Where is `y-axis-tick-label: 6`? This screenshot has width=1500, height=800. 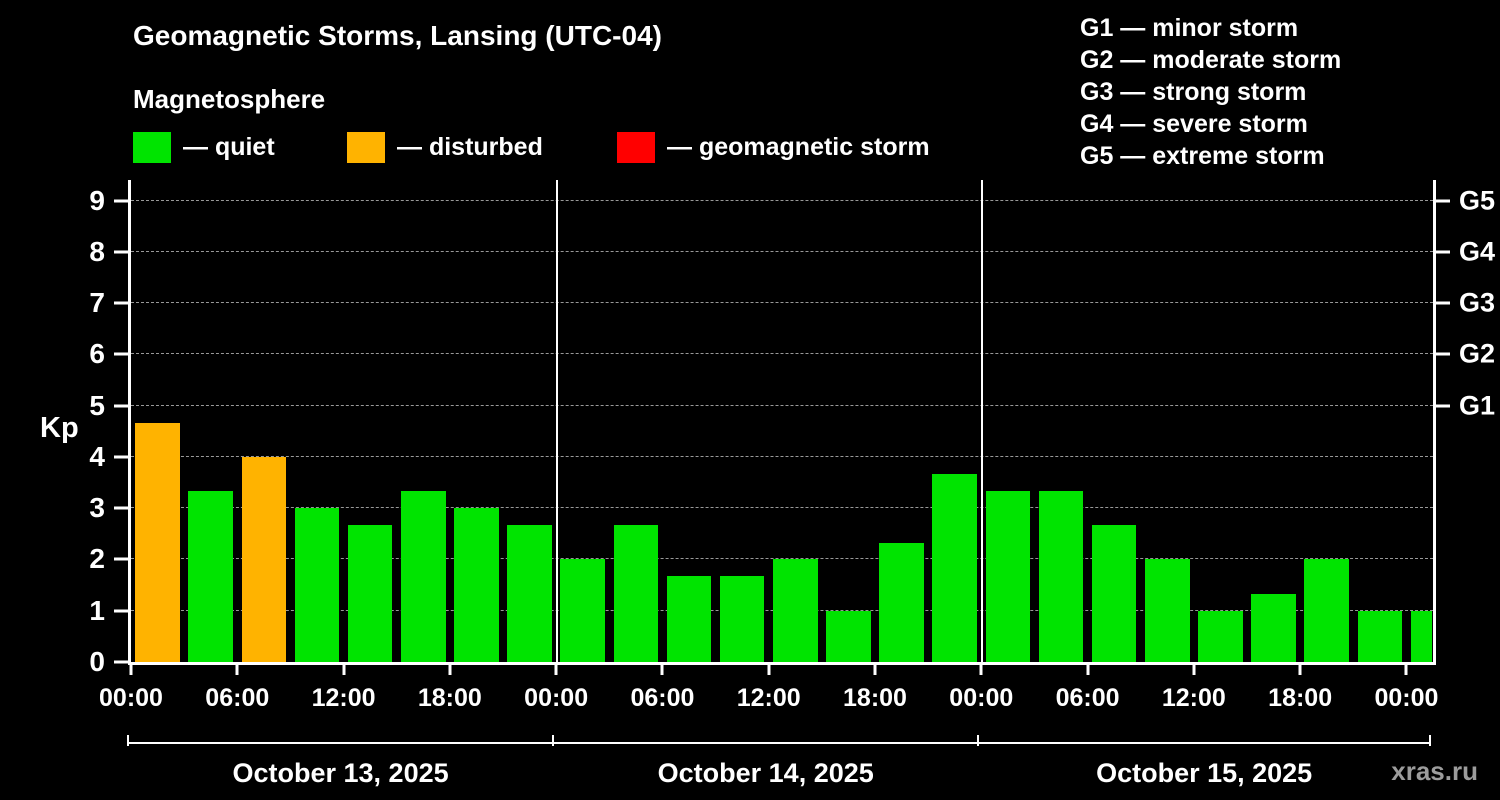 y-axis-tick-label: 6 is located at coordinates (97, 354).